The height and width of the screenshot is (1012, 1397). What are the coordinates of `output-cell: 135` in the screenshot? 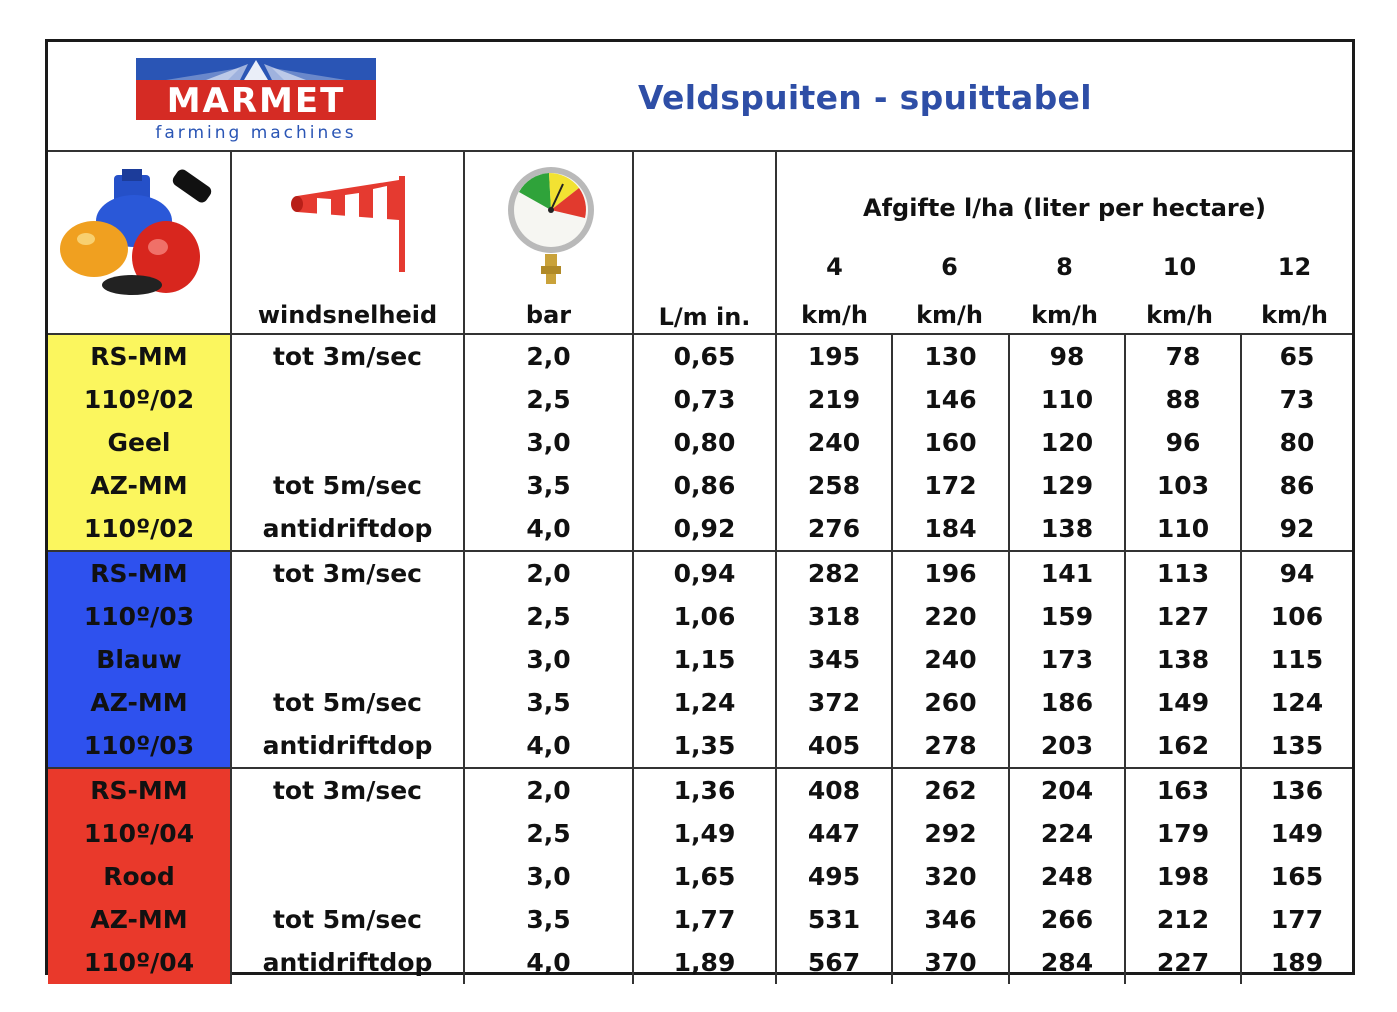 It's located at (1296, 746).